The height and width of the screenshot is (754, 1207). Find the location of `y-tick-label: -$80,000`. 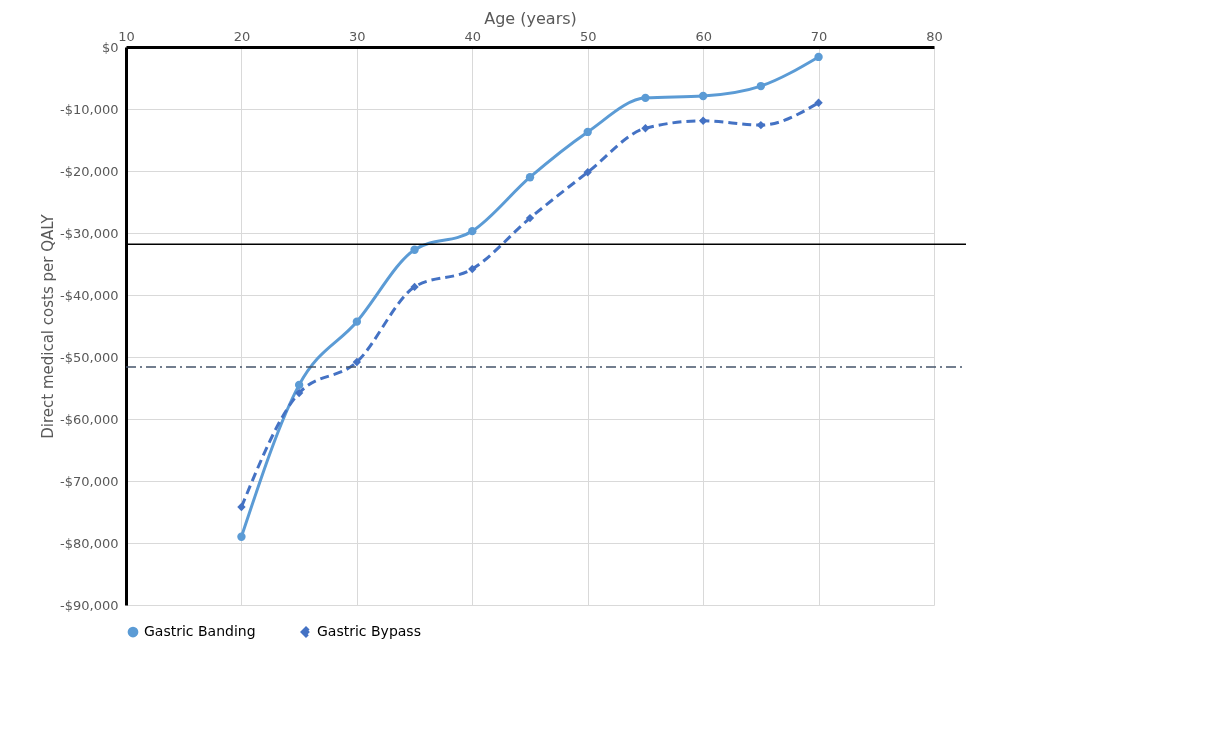

y-tick-label: -$80,000 is located at coordinates (89, 543).